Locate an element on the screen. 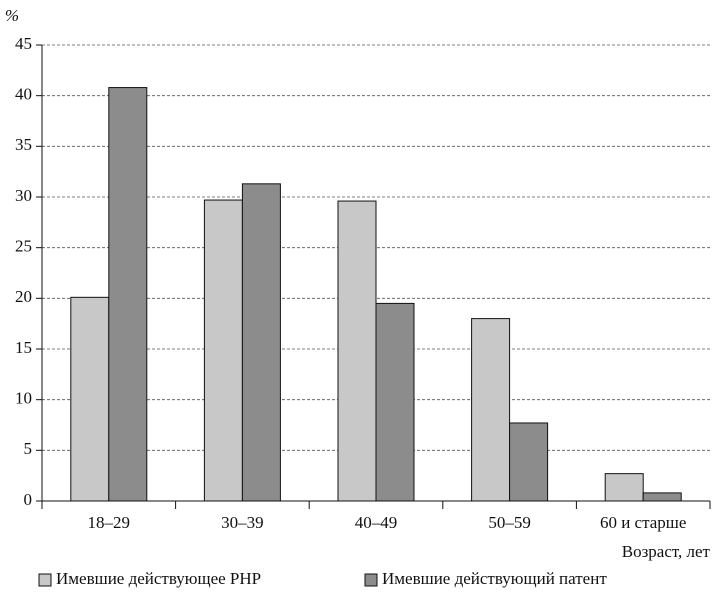  y-tick-label: 40 is located at coordinates (23, 94).